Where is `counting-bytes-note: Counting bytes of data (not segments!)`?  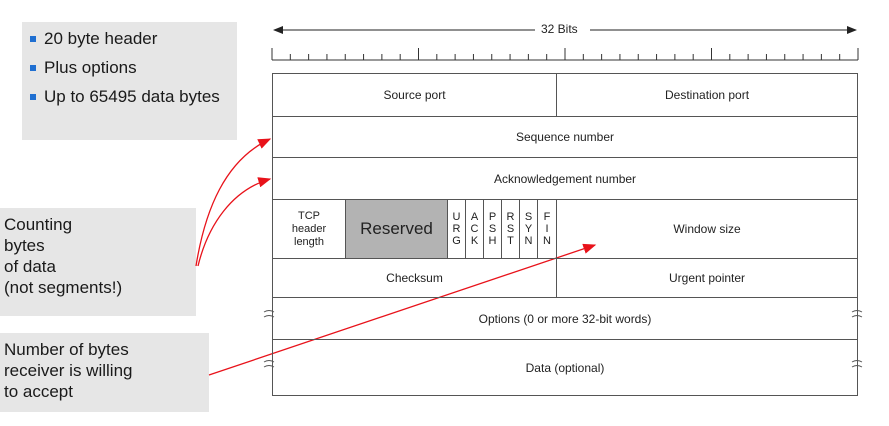
counting-bytes-note: Counting bytes of data (not segments!) is located at coordinates (98, 262).